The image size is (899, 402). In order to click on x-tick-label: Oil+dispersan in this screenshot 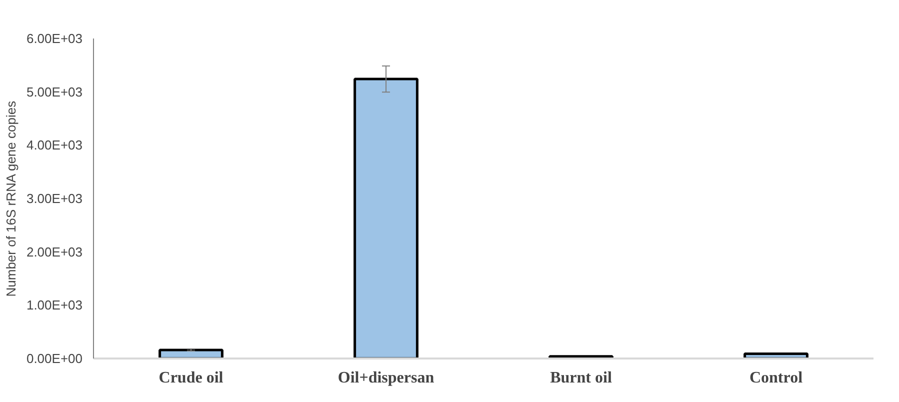, I will do `click(386, 378)`.